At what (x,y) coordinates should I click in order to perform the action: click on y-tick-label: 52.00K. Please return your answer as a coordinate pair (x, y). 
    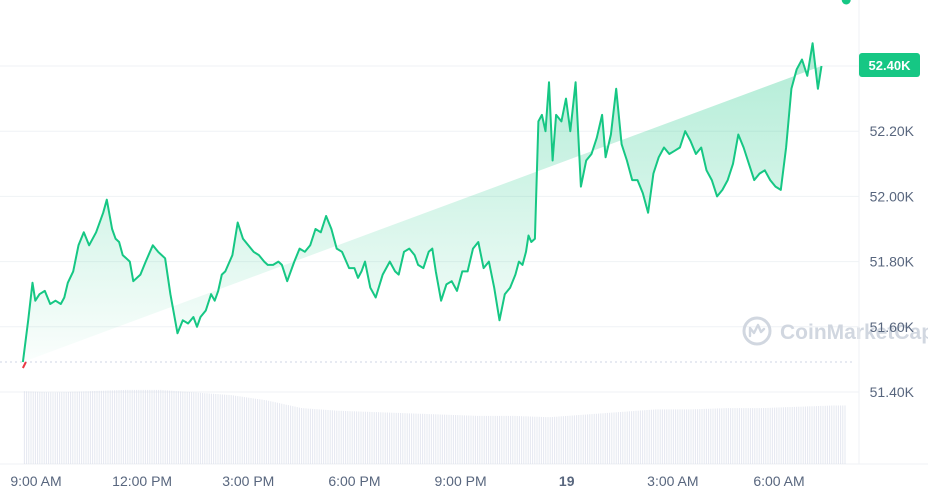
    Looking at the image, I should click on (892, 196).